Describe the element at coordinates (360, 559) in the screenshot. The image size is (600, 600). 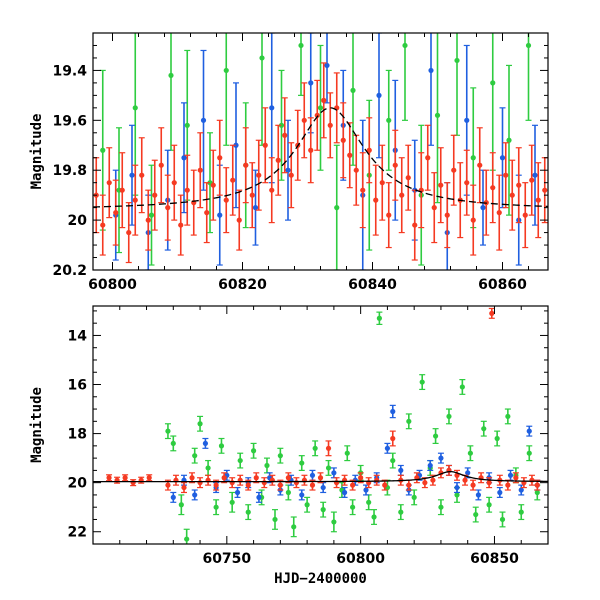
I see `x-tick-label: 60800` at that location.